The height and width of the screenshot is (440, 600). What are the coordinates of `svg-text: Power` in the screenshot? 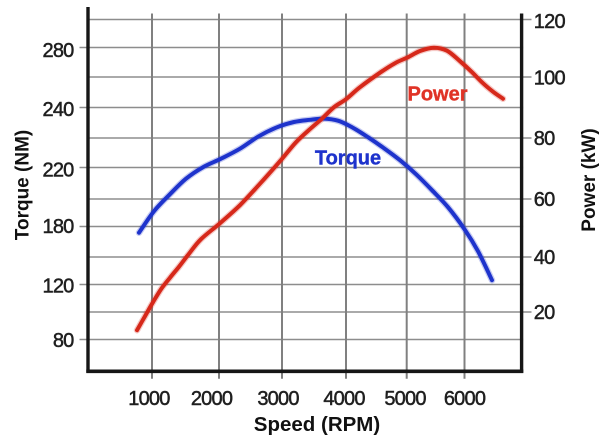 It's located at (437, 95).